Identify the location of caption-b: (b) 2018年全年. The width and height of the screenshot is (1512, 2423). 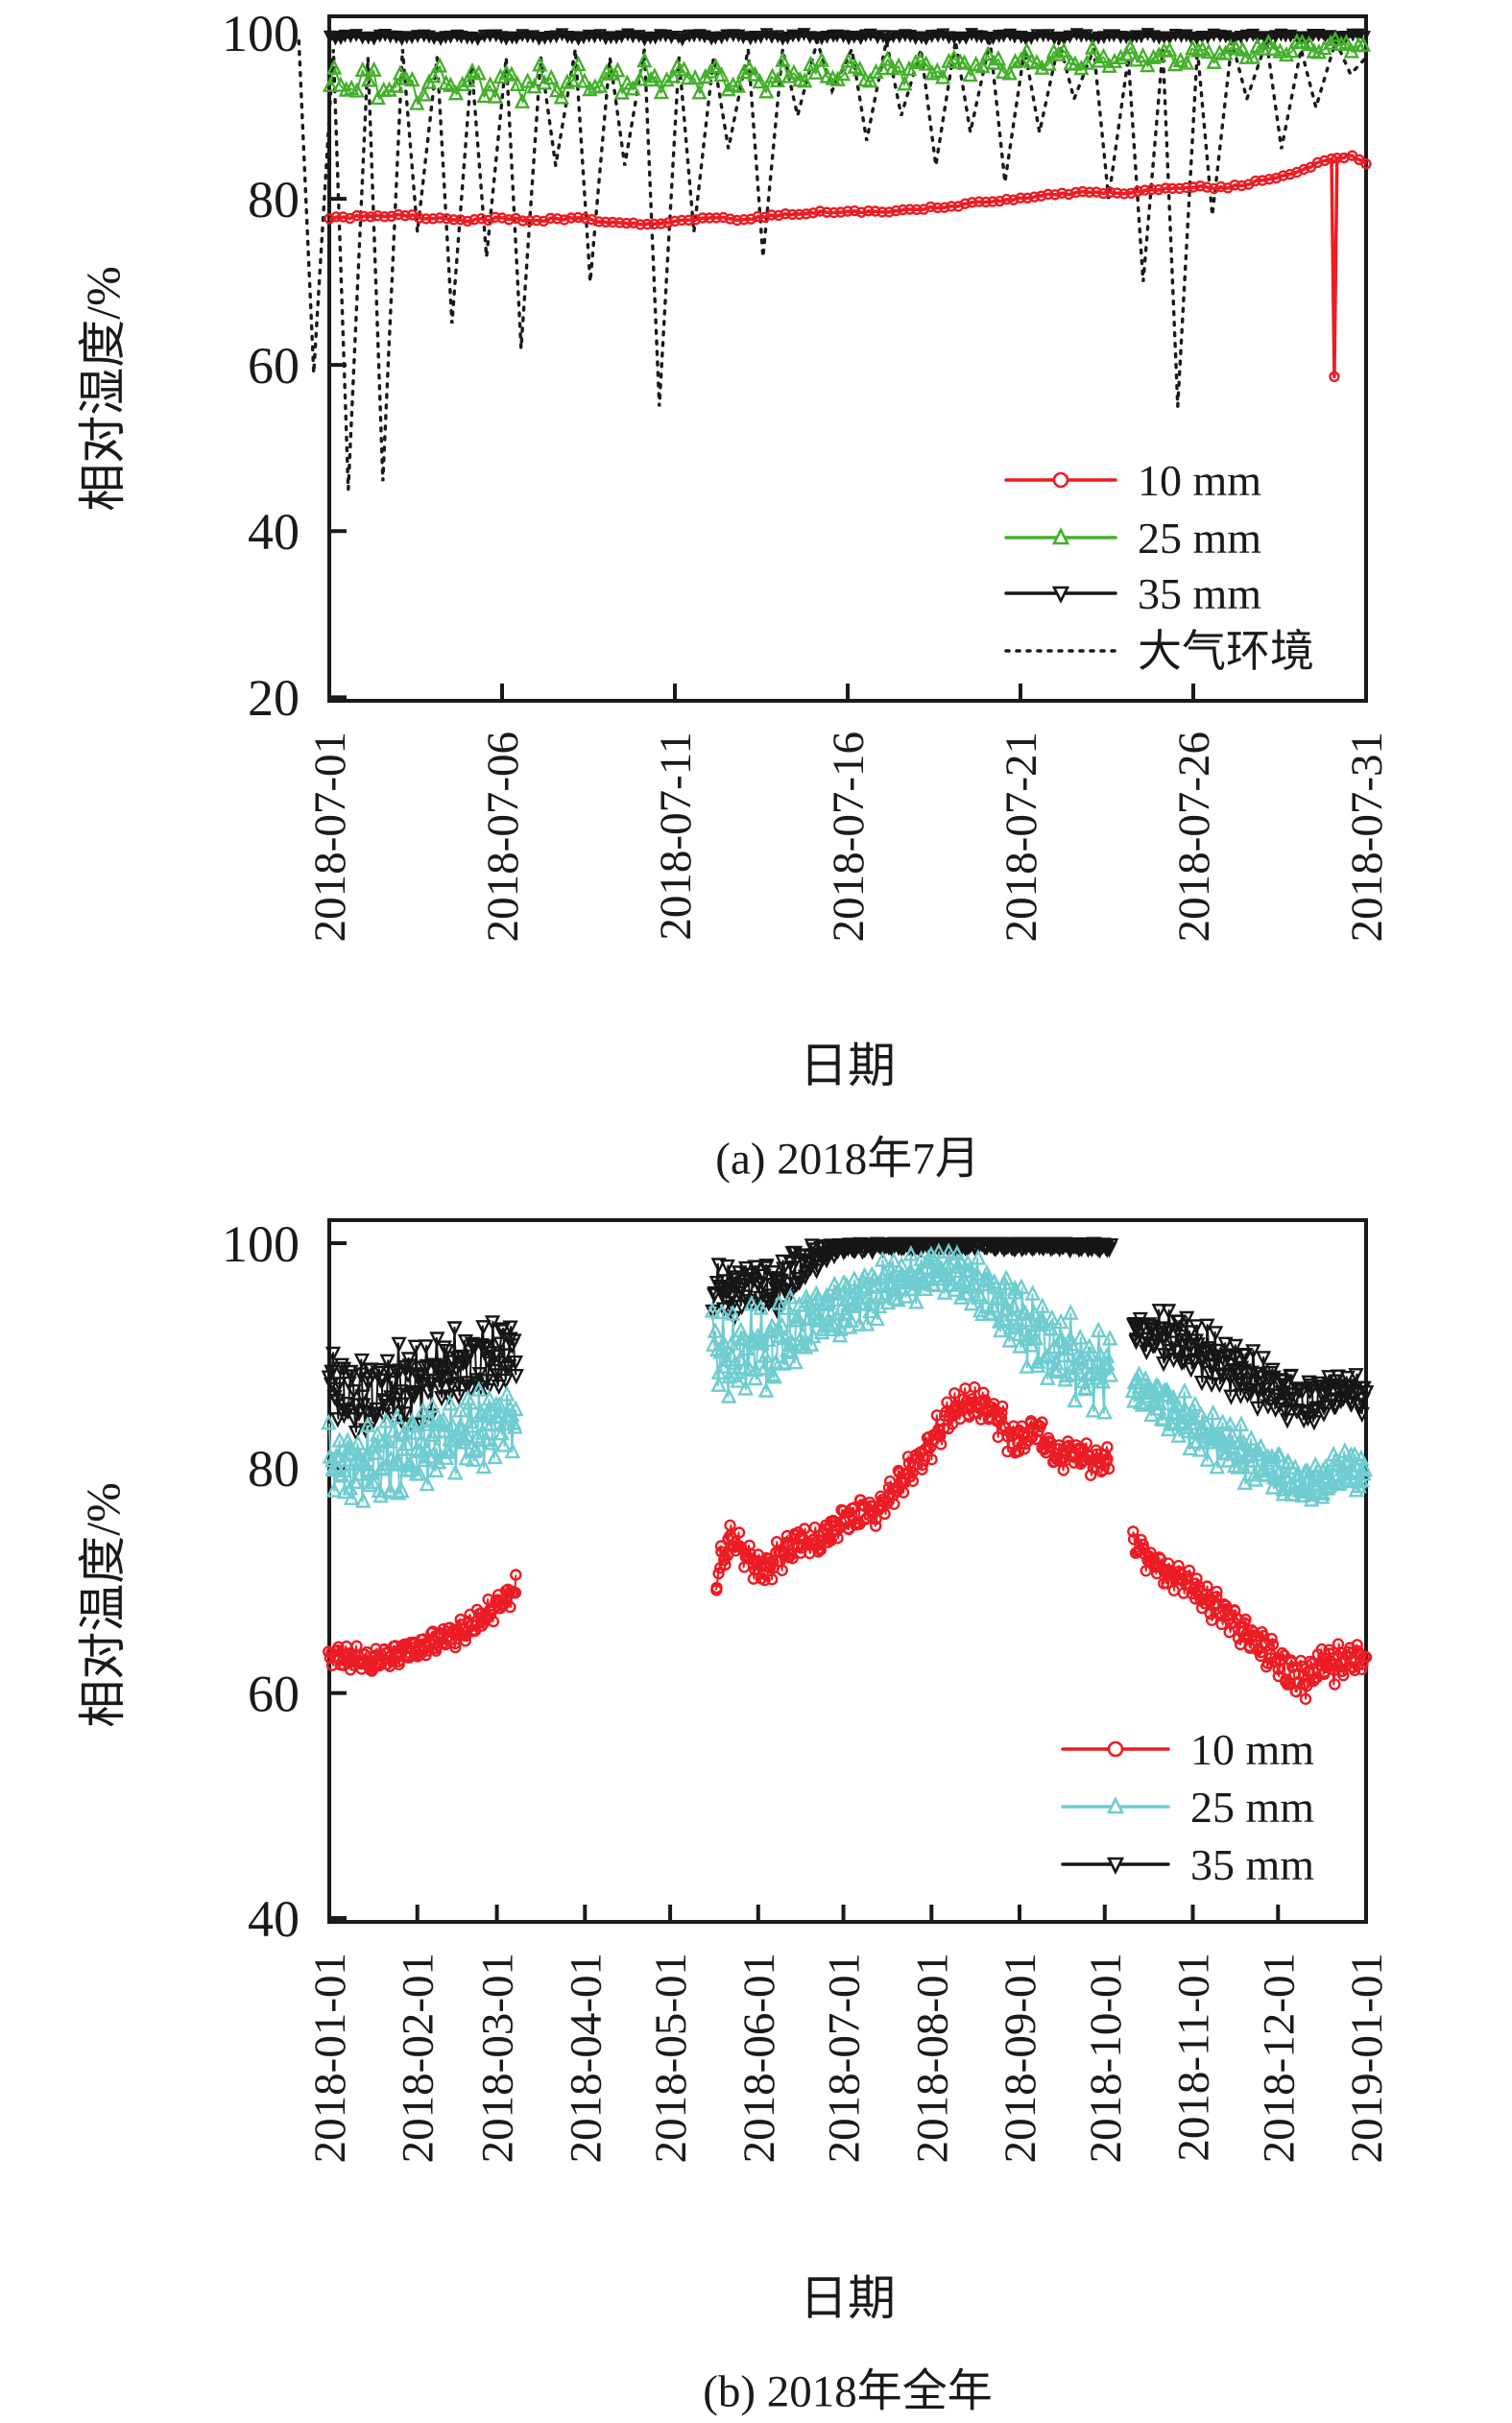
(848, 2391).